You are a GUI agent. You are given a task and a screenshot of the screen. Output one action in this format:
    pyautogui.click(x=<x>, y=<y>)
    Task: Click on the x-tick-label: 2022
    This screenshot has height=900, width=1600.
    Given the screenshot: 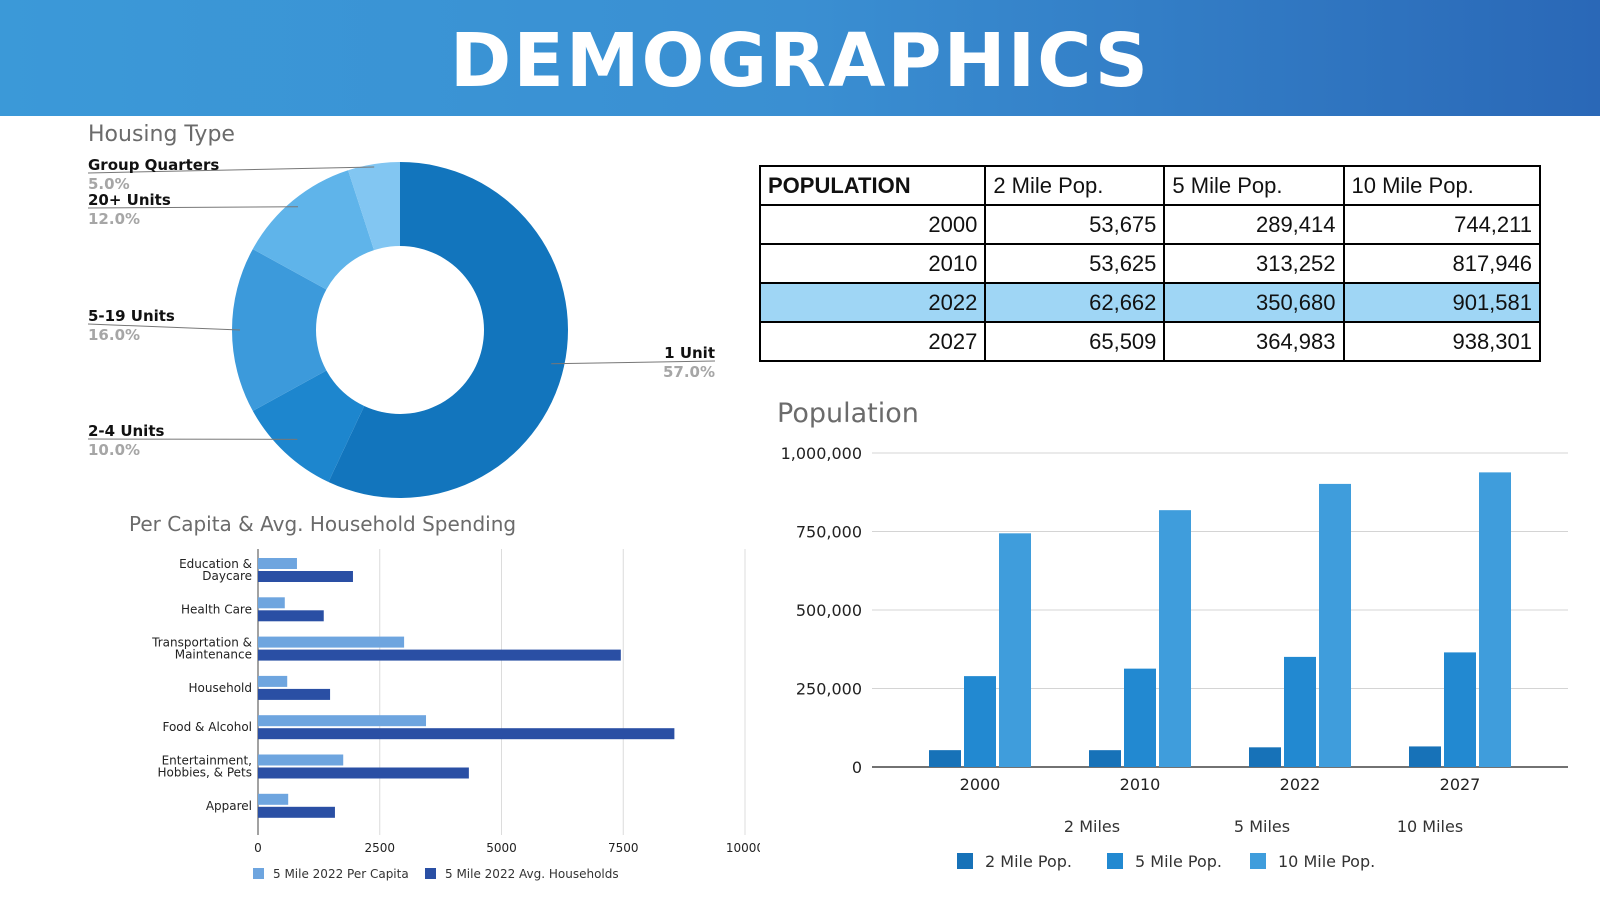 What is the action you would take?
    pyautogui.click(x=1300, y=784)
    